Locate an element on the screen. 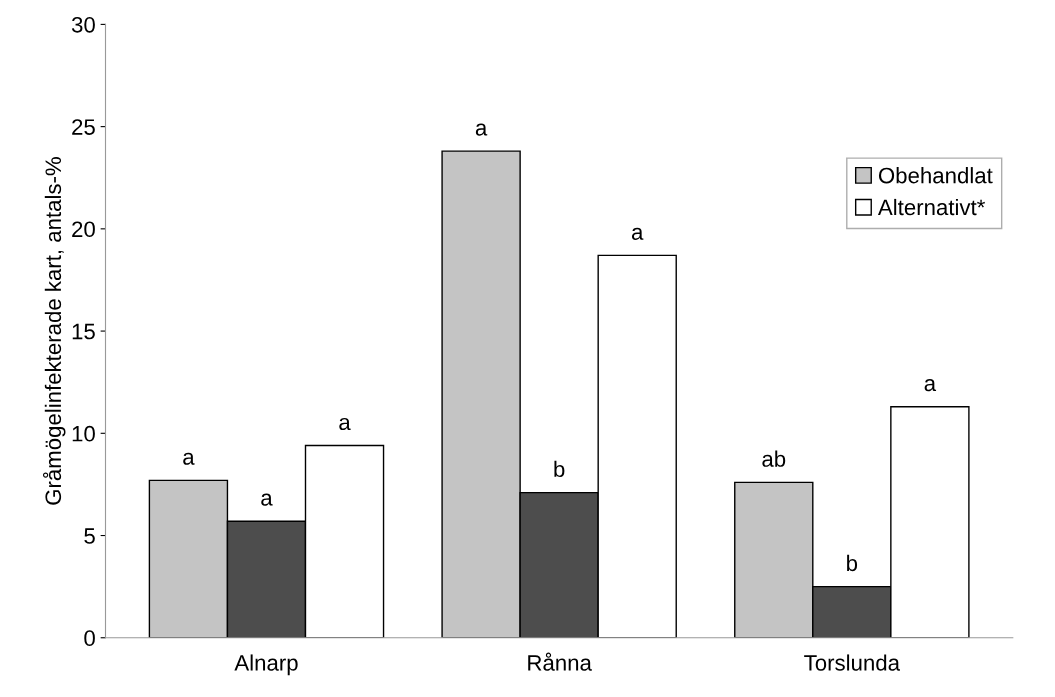  x-tick-label: Alnarp is located at coordinates (266, 665).